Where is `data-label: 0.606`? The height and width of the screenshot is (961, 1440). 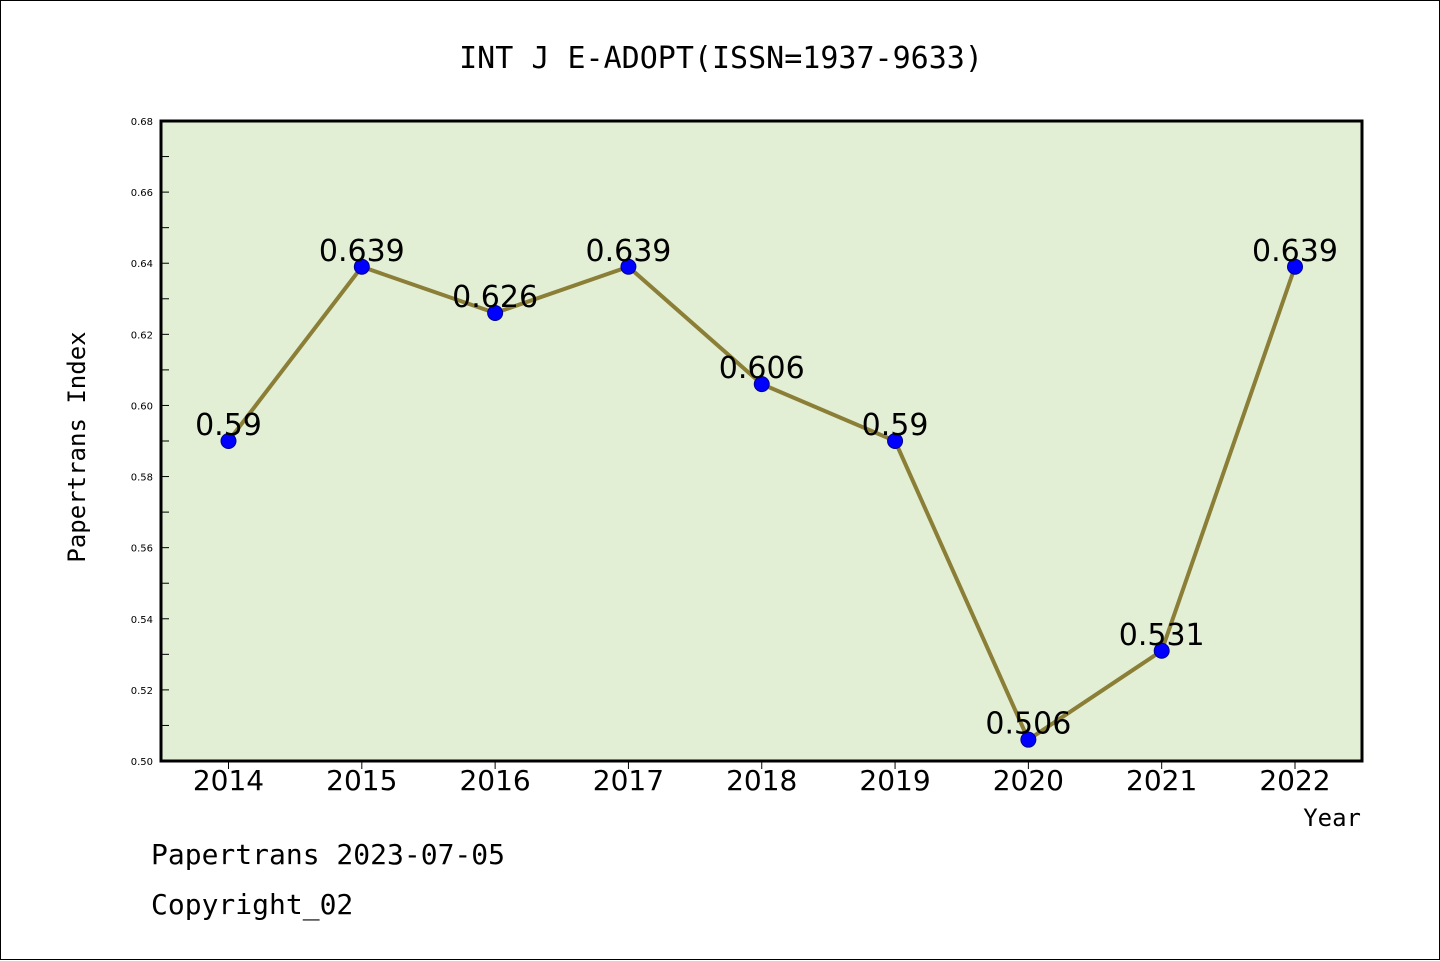 data-label: 0.606 is located at coordinates (762, 368).